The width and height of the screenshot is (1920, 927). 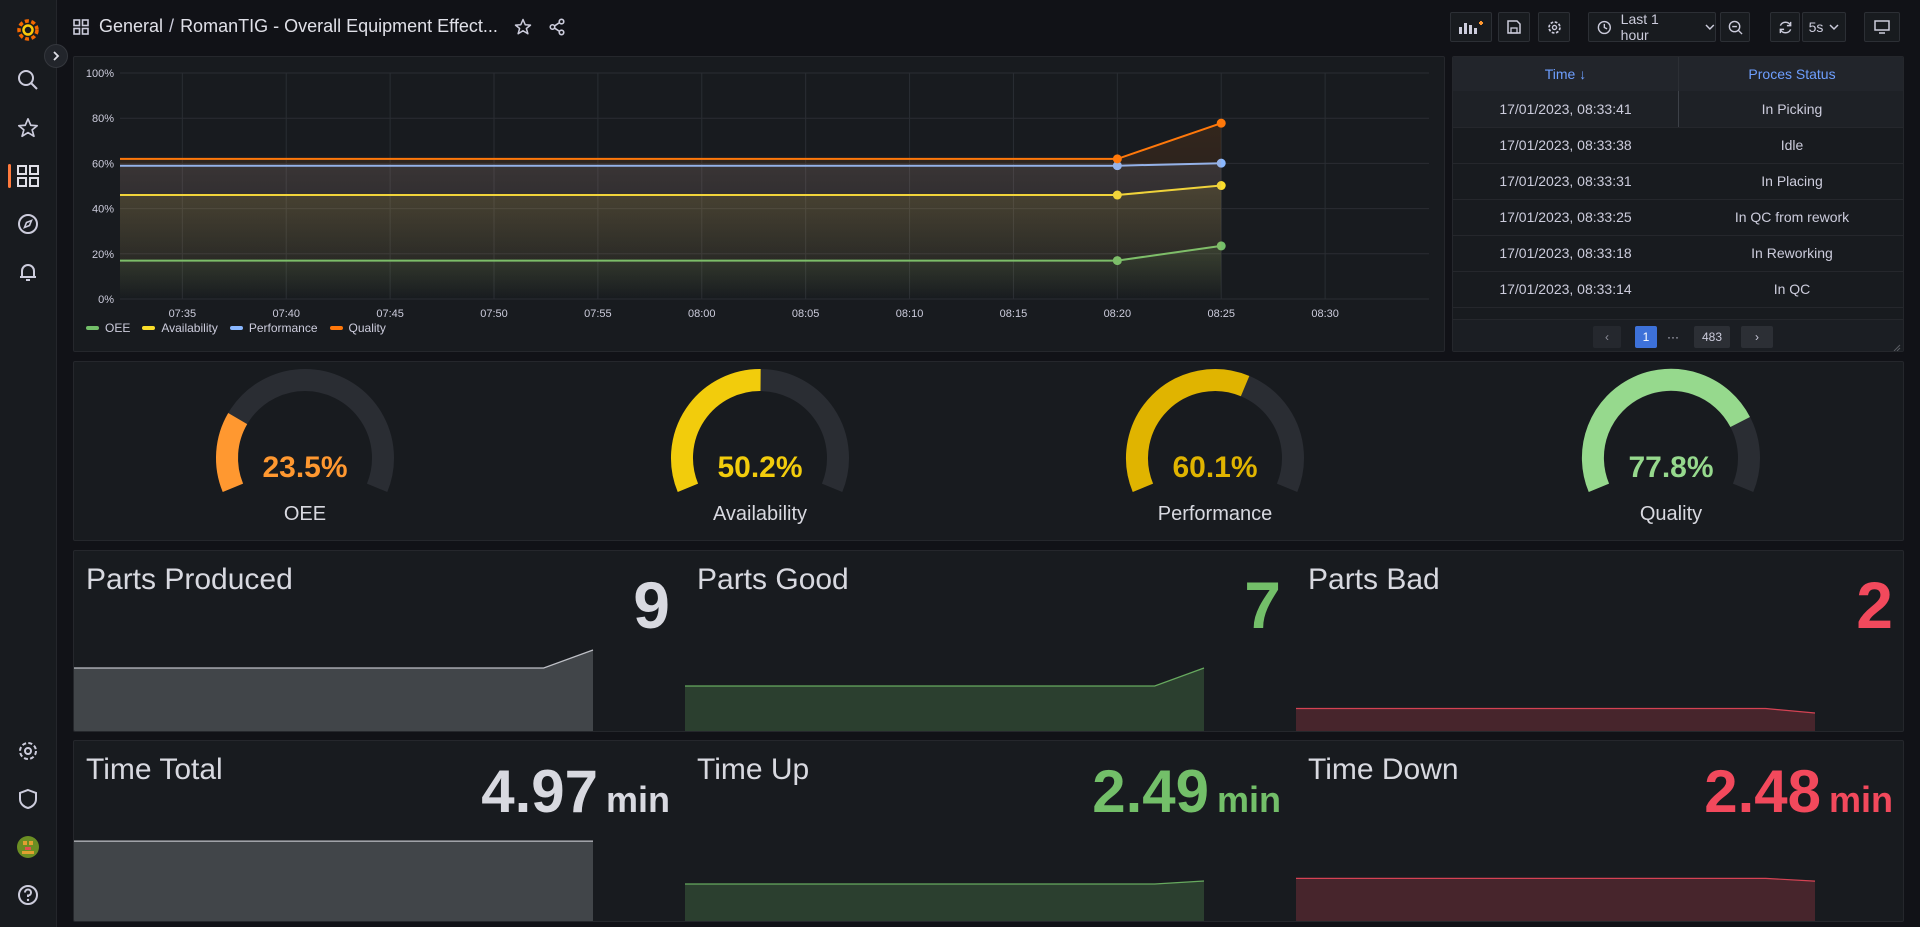 I want to click on stat-title-time-up: Time Up, so click(x=753, y=769).